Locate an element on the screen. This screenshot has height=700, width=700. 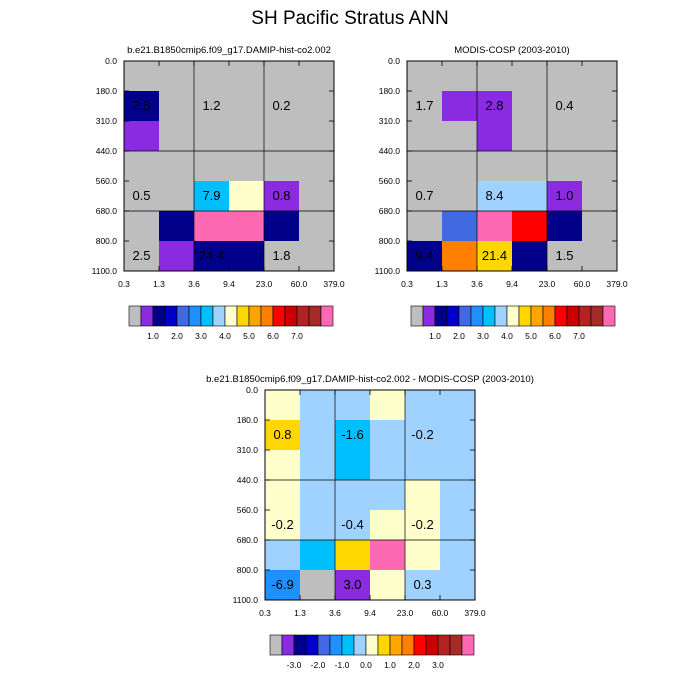
data-label: 0.4 is located at coordinates (564, 105).